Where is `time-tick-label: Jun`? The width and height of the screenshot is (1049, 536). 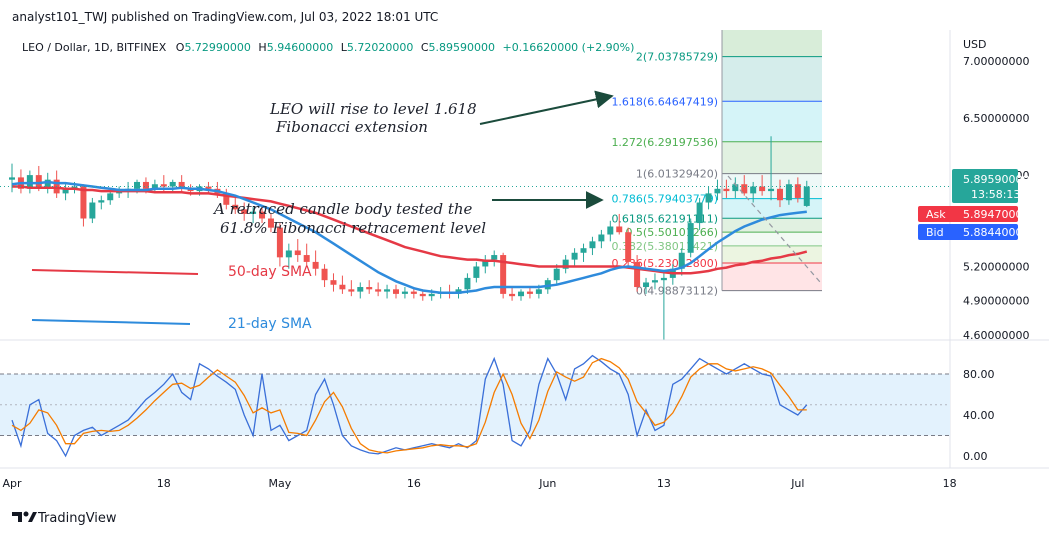 time-tick-label: Jun is located at coordinates (547, 483).